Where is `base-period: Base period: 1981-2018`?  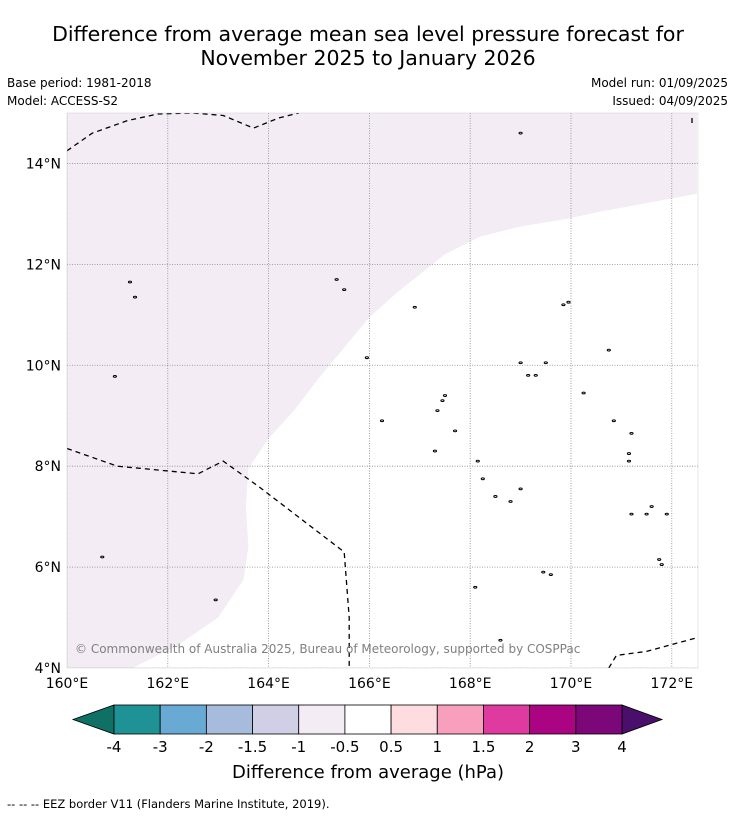
base-period: Base period: 1981-2018 is located at coordinates (79, 83).